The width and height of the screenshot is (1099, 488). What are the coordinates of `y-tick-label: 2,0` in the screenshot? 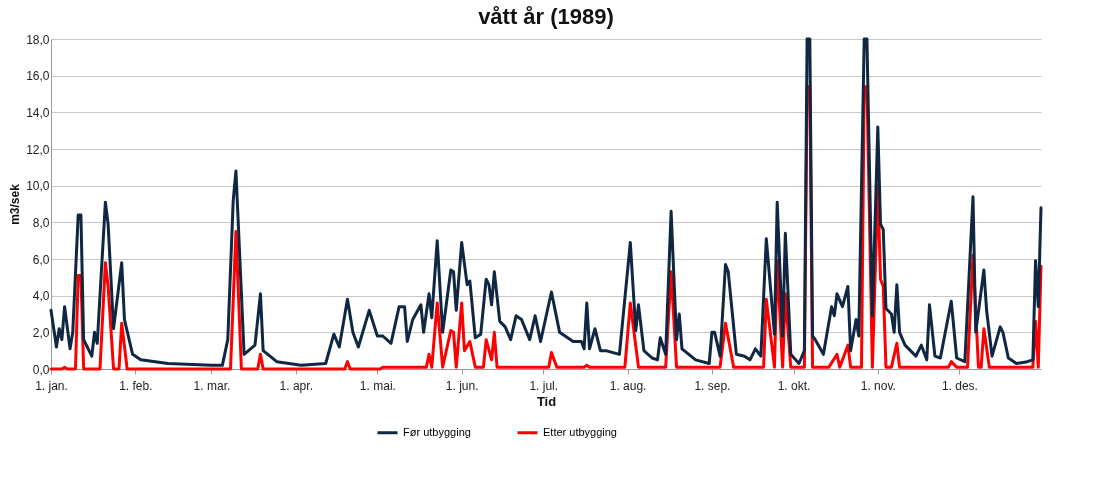 It's located at (41, 332).